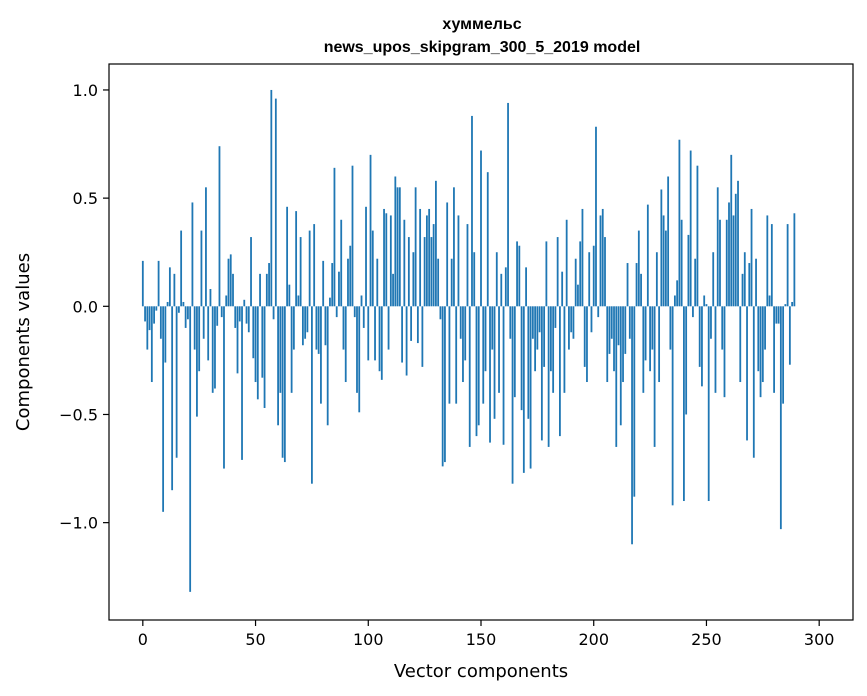 The height and width of the screenshot is (696, 867). What do you see at coordinates (143, 639) in the screenshot?
I see `x-tick-label: 0` at bounding box center [143, 639].